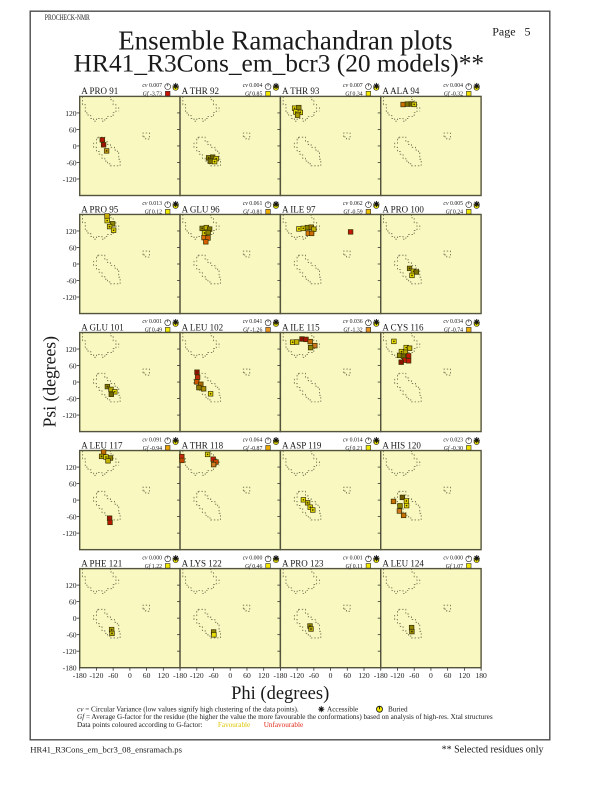  I want to click on svg-text: A THR 92, so click(200, 91).